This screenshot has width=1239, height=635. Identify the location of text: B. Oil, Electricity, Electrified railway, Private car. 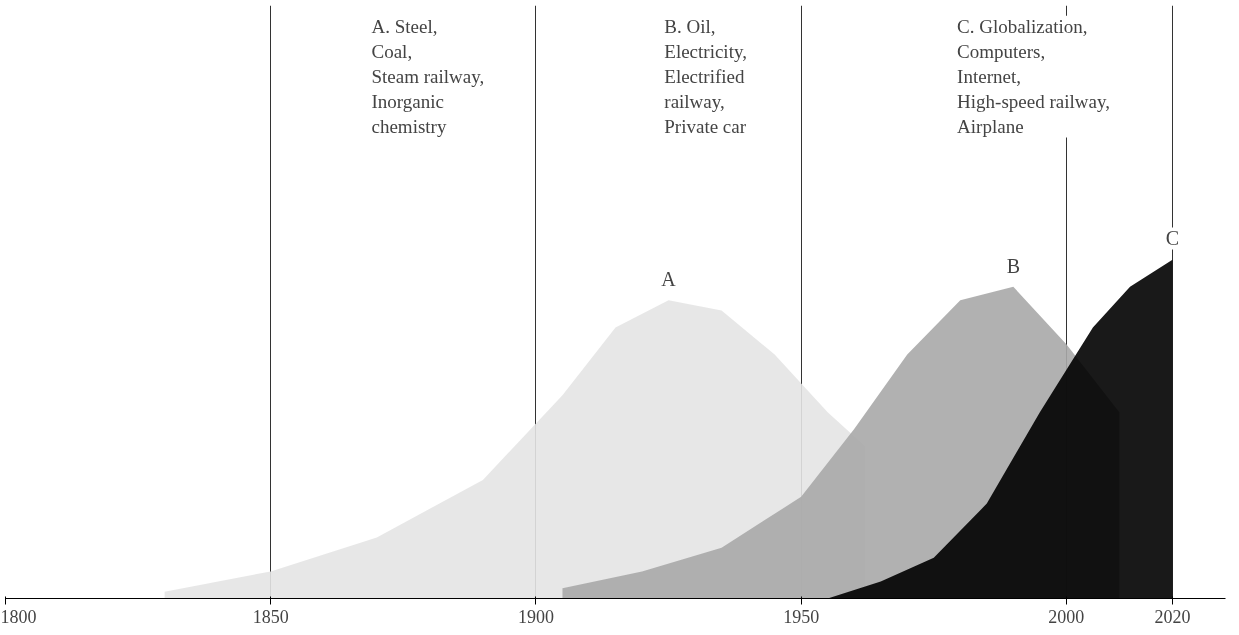
(705, 76).